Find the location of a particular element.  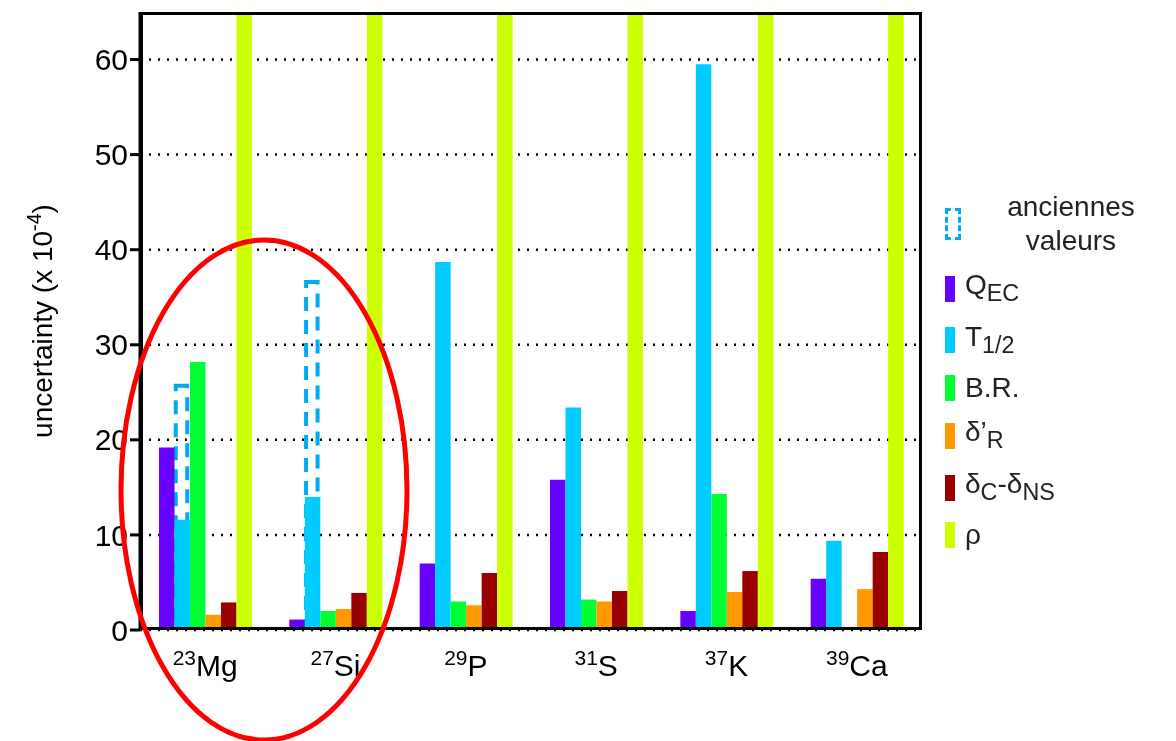

x-tick-label: $^{31}$S is located at coordinates (596, 663).